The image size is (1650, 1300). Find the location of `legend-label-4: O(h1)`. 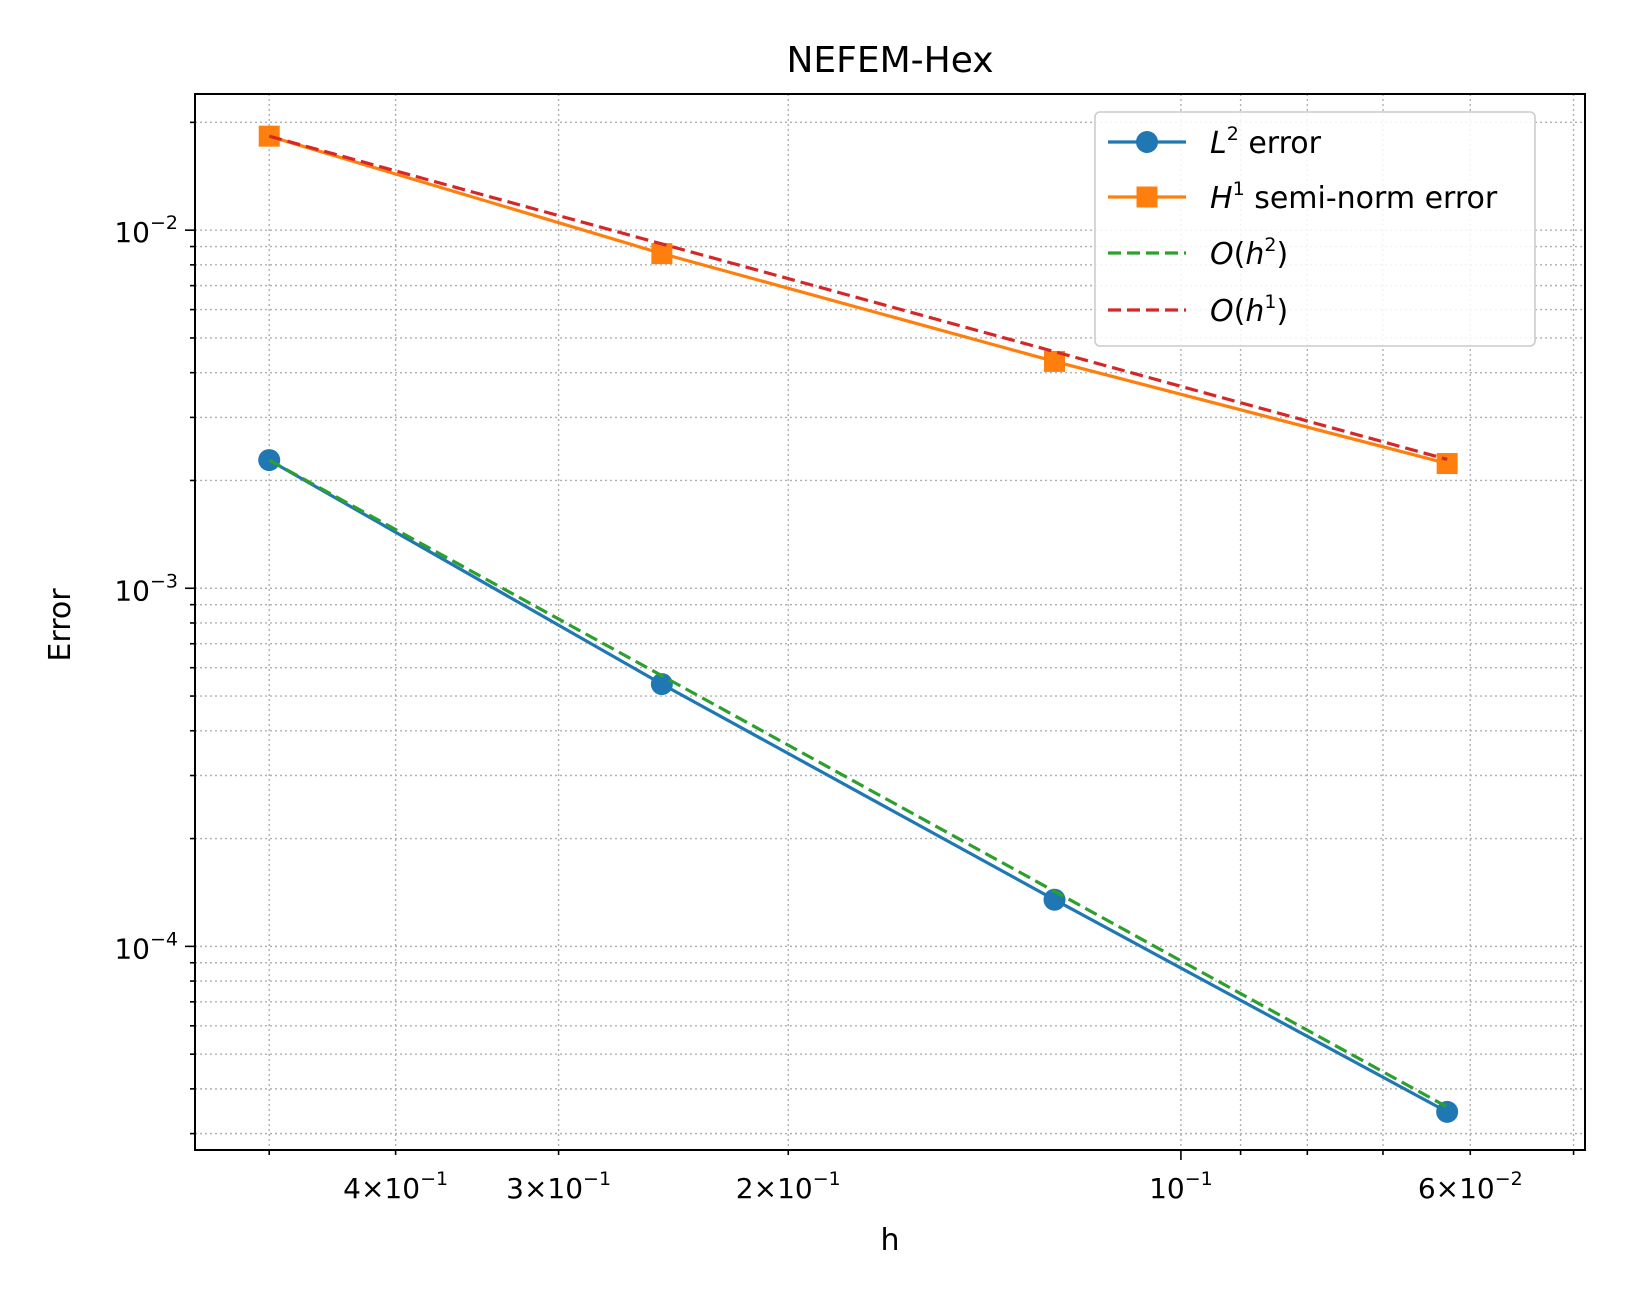

legend-label-4: O(h1) is located at coordinates (1249, 310).